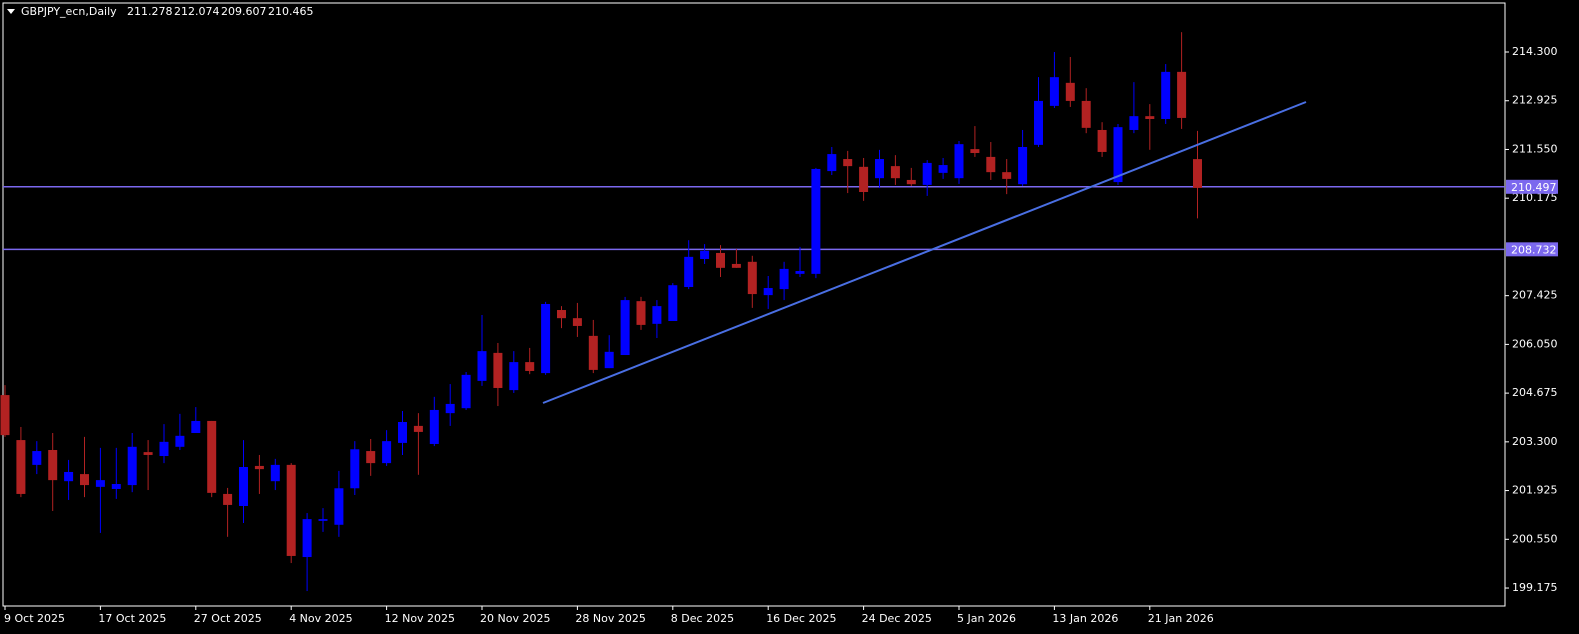 The image size is (1579, 634). Describe the element at coordinates (801, 618) in the screenshot. I see `x-tick-label: 16 Dec 2025` at that location.